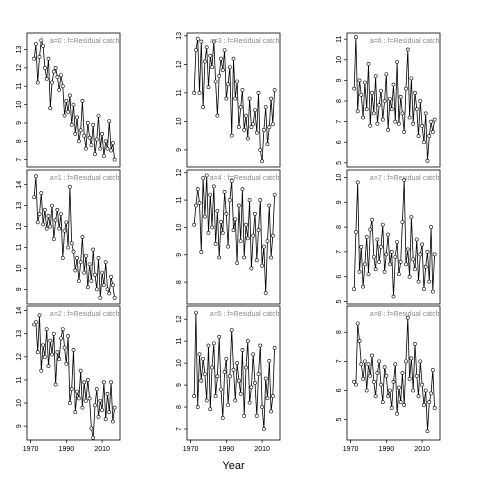 The height and width of the screenshot is (485, 480). What do you see at coordinates (405, 314) in the screenshot?
I see `panel-title: a=8 : f=Residual catch` at bounding box center [405, 314].